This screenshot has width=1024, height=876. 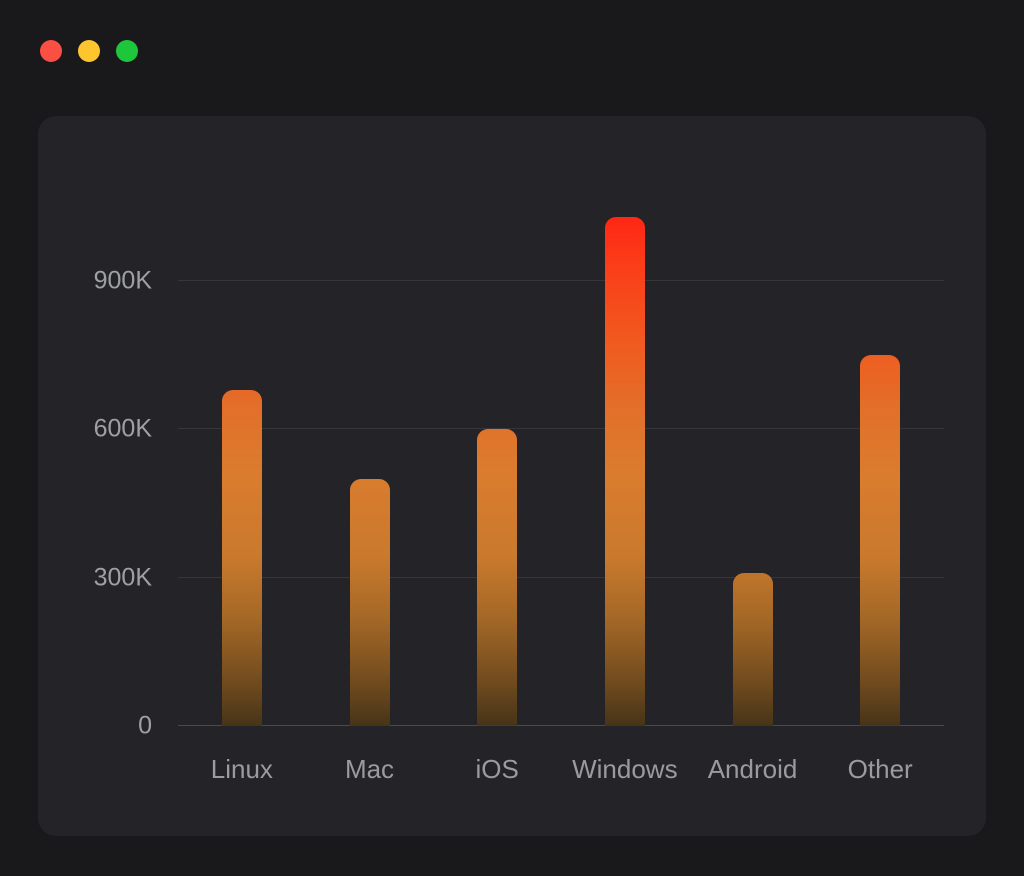 I want to click on x-axis-category-label: Other, so click(x=880, y=769).